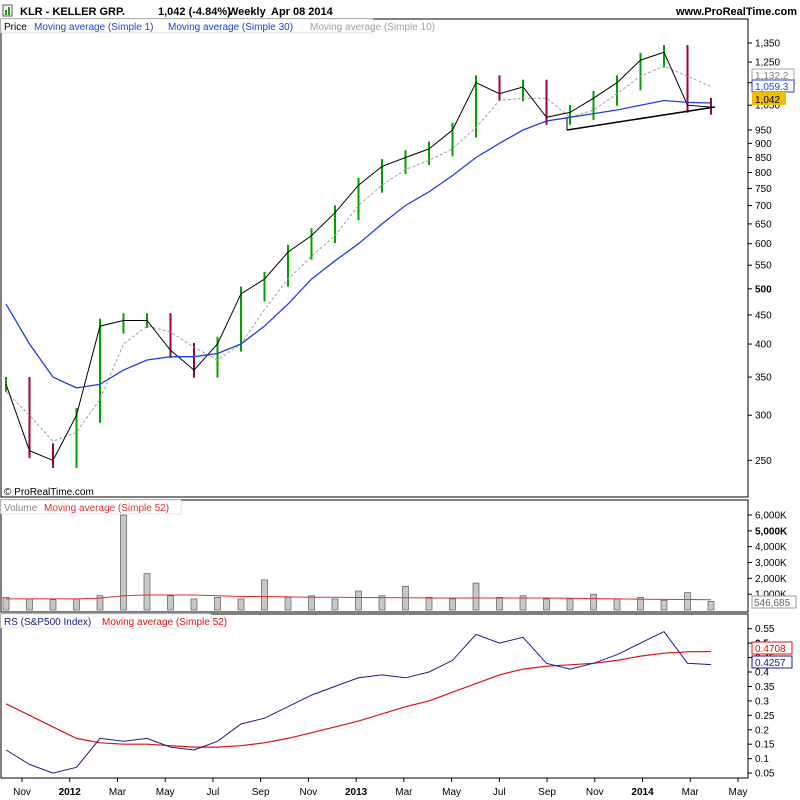  I want to click on rs-tick-label: 0.05, so click(765, 774).